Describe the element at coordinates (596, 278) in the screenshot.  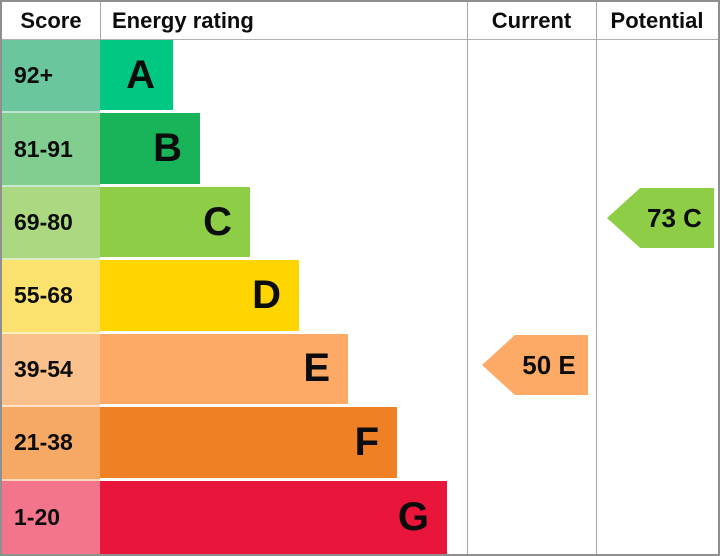
I see `column-divider-potential` at that location.